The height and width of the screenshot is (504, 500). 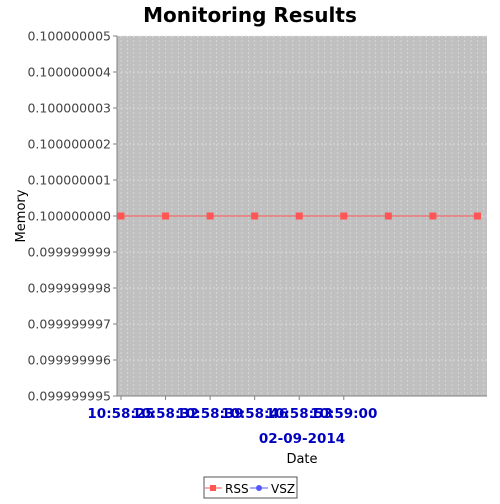 I want to click on y-tick-label: 0.099999996, so click(x=69, y=360).